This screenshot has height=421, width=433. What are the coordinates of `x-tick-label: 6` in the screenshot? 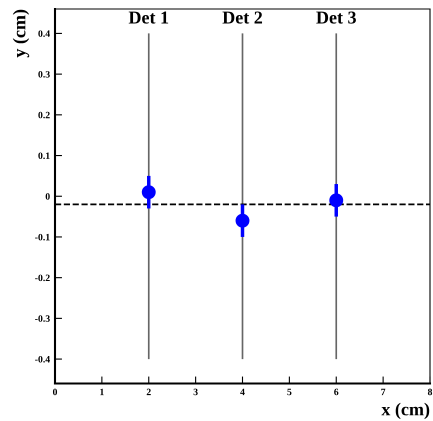 It's located at (336, 392).